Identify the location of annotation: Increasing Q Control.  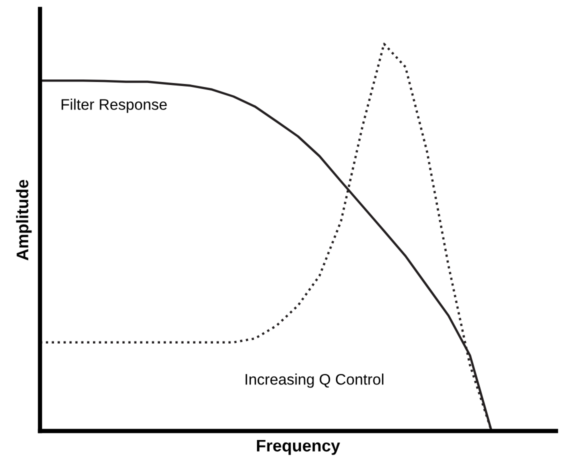
(315, 381).